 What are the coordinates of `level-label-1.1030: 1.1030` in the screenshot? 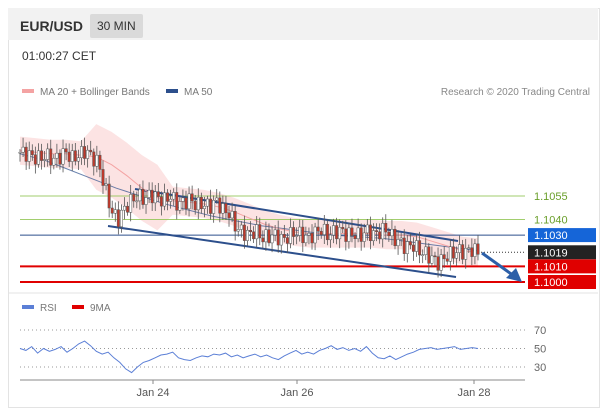 It's located at (551, 236).